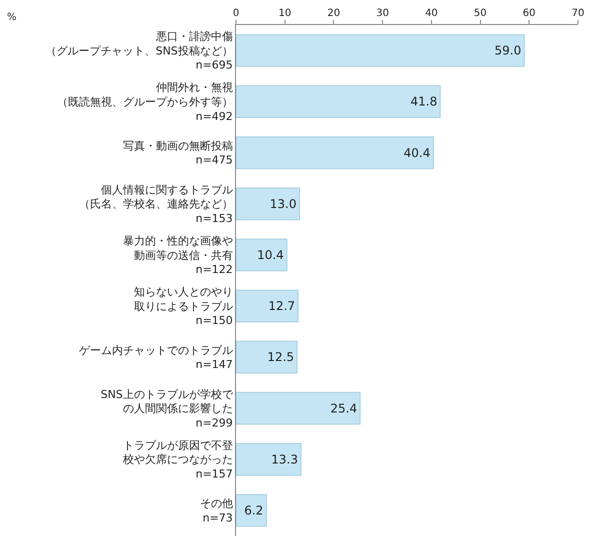 This screenshot has height=544, width=600. Describe the element at coordinates (431, 13) in the screenshot. I see `x-tick-label: 40` at that location.